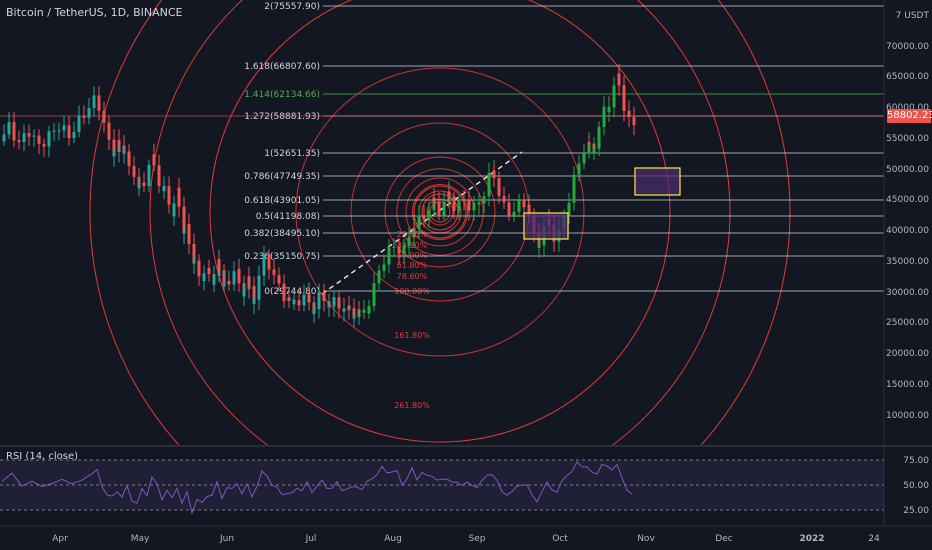  Describe the element at coordinates (288, 217) in the screenshot. I see `fib-level-label: 0.5(41198.08)` at that location.